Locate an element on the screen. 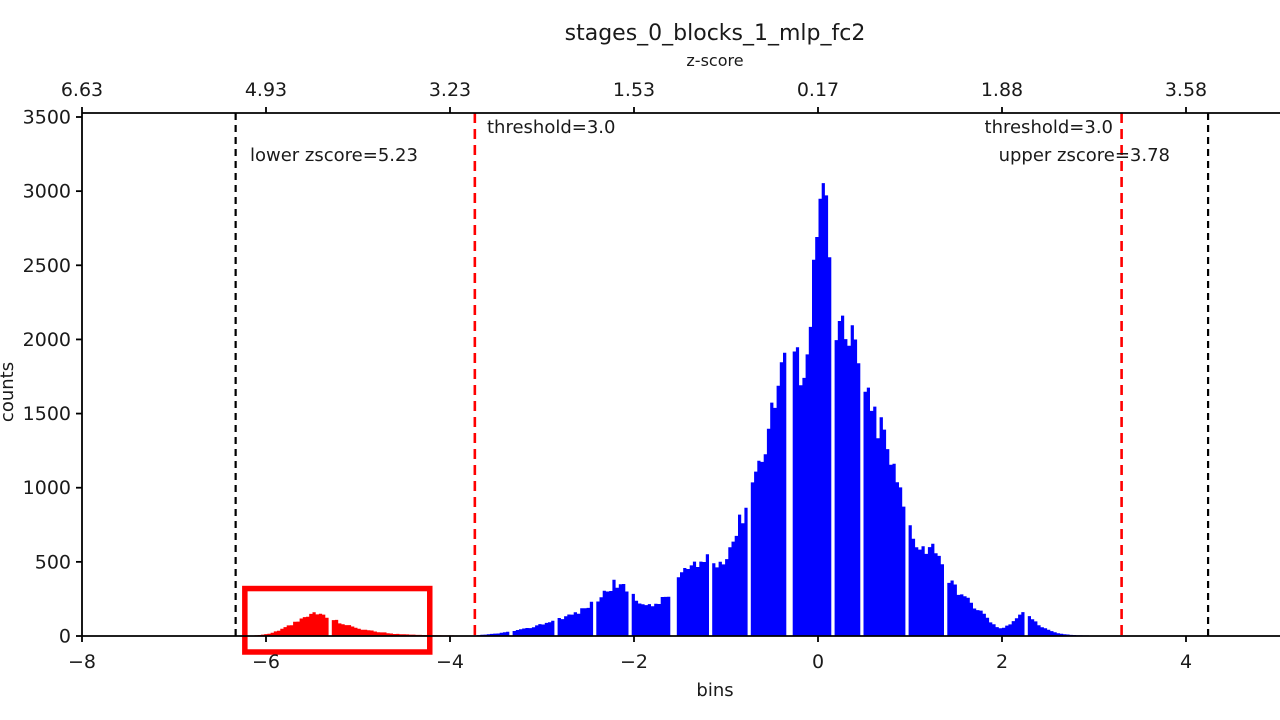 The image size is (1280, 720). outlier-histogram is located at coordinates (362, 624).